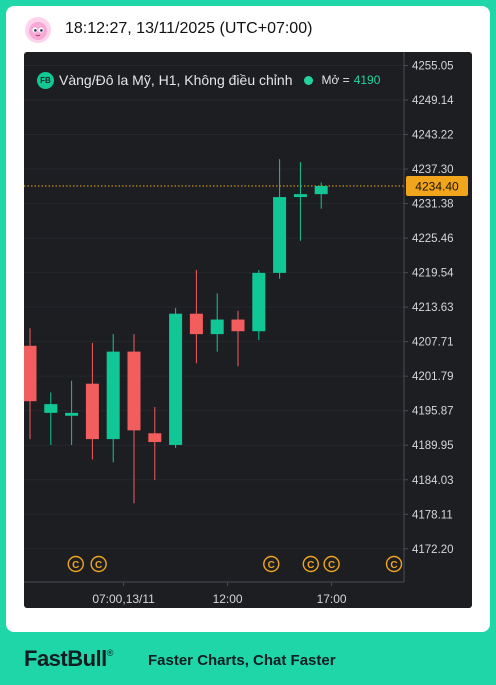  What do you see at coordinates (433, 412) in the screenshot?
I see `y-tick-label: 4195.87` at bounding box center [433, 412].